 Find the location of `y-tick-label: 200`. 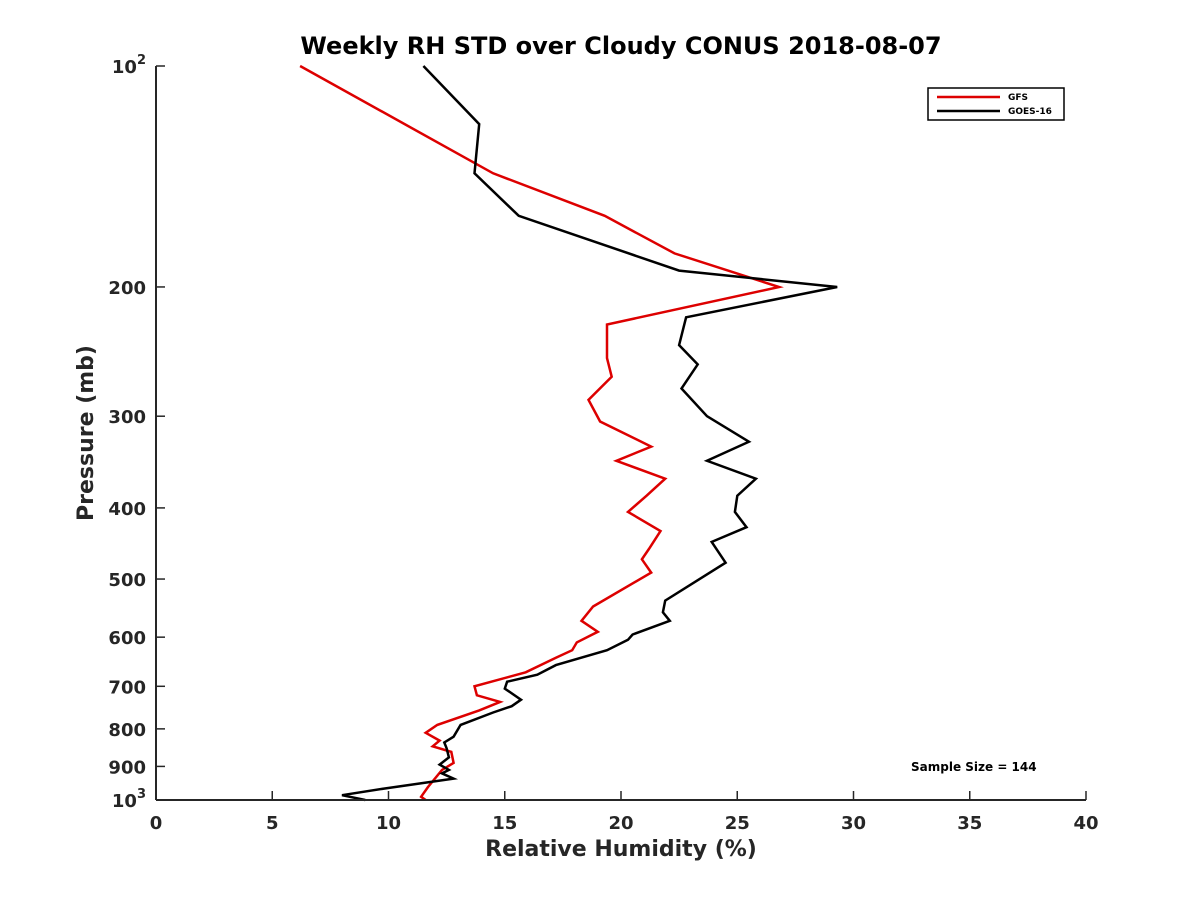

y-tick-label: 200 is located at coordinates (127, 288).